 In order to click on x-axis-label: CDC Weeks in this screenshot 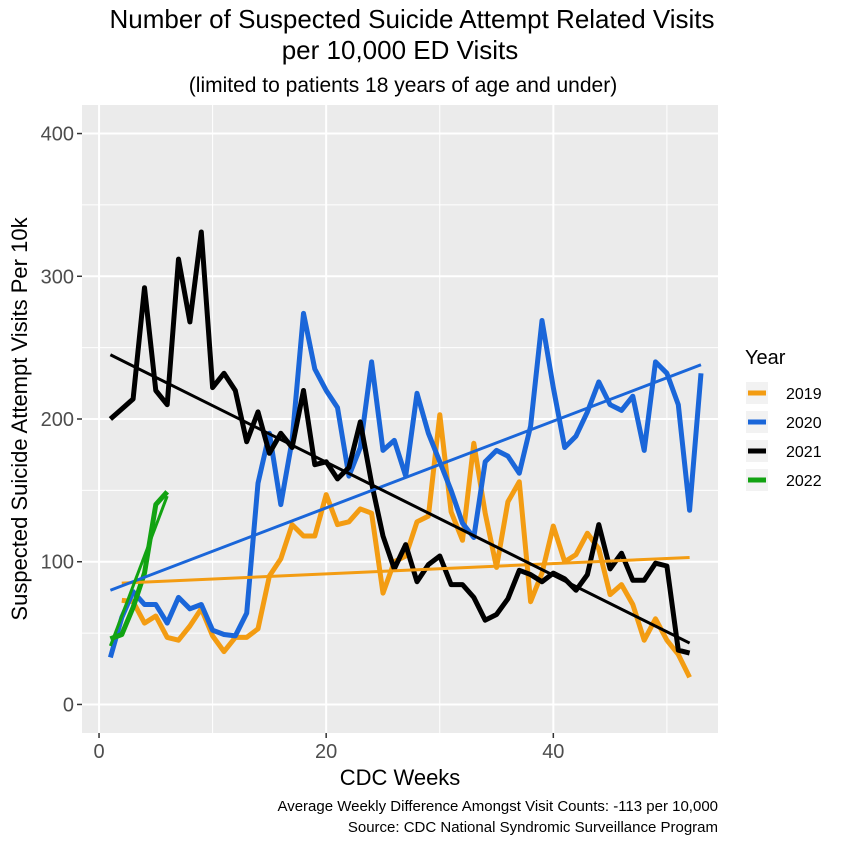, I will do `click(400, 777)`.